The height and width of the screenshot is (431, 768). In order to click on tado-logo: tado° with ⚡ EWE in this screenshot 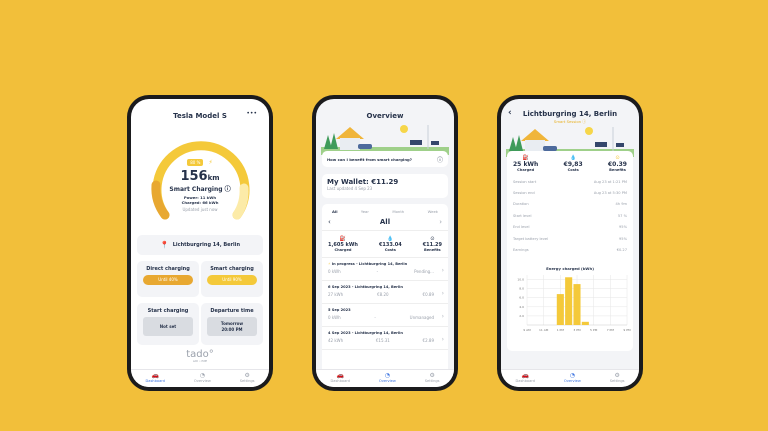, I will do `click(200, 356)`.